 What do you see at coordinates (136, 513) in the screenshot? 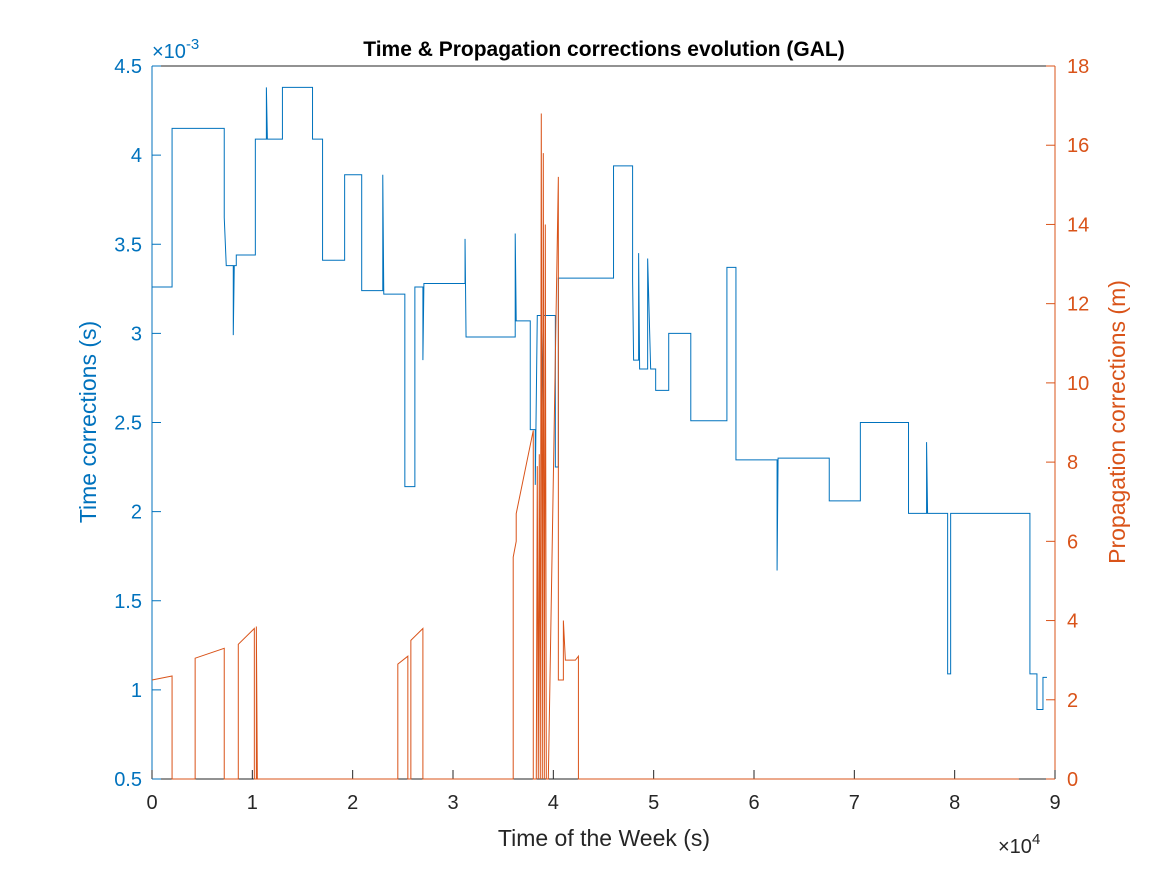
I see `y-tick-label: 2` at bounding box center [136, 513].